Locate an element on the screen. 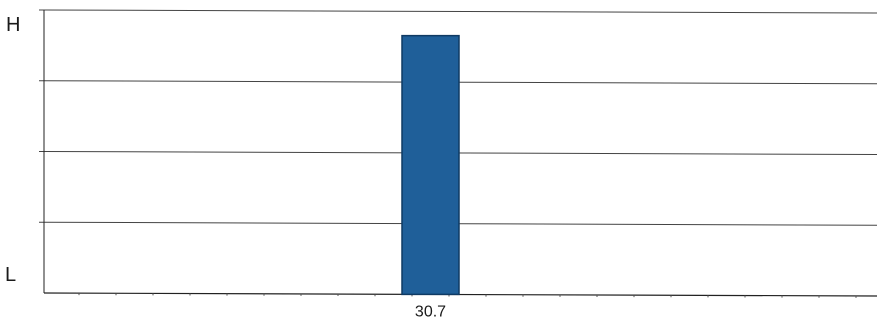  bar is located at coordinates (430, 165).